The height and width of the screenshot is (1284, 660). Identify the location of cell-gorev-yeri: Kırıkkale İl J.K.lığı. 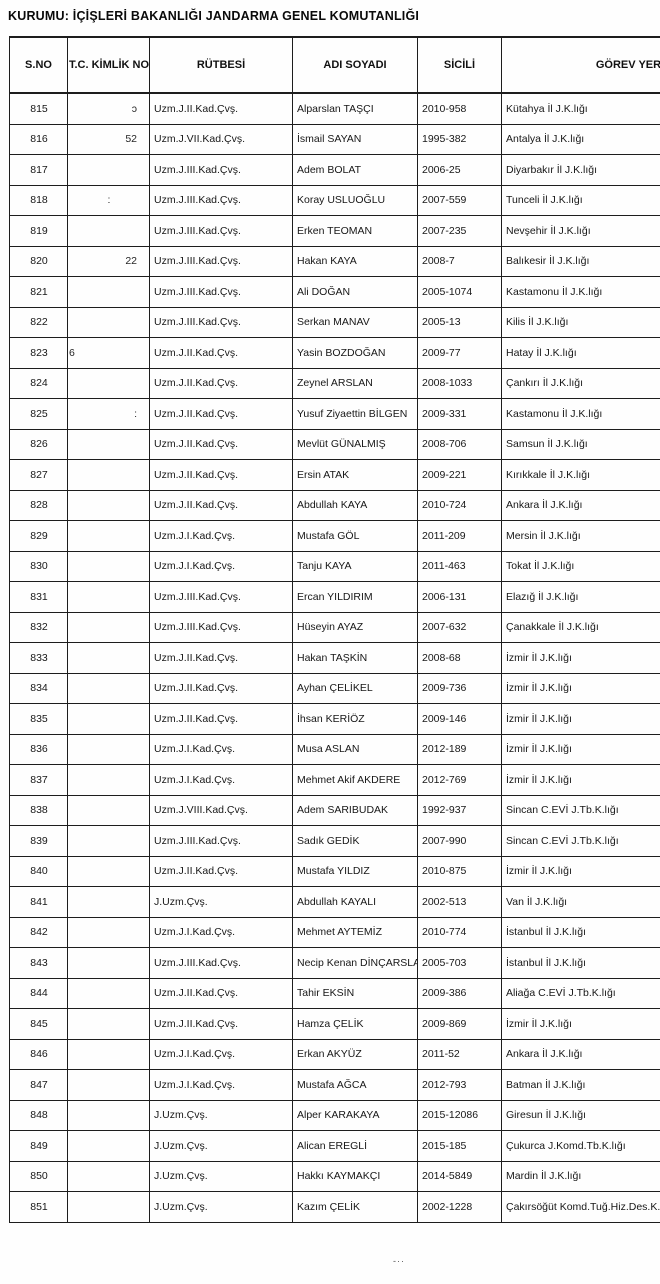
(580, 475).